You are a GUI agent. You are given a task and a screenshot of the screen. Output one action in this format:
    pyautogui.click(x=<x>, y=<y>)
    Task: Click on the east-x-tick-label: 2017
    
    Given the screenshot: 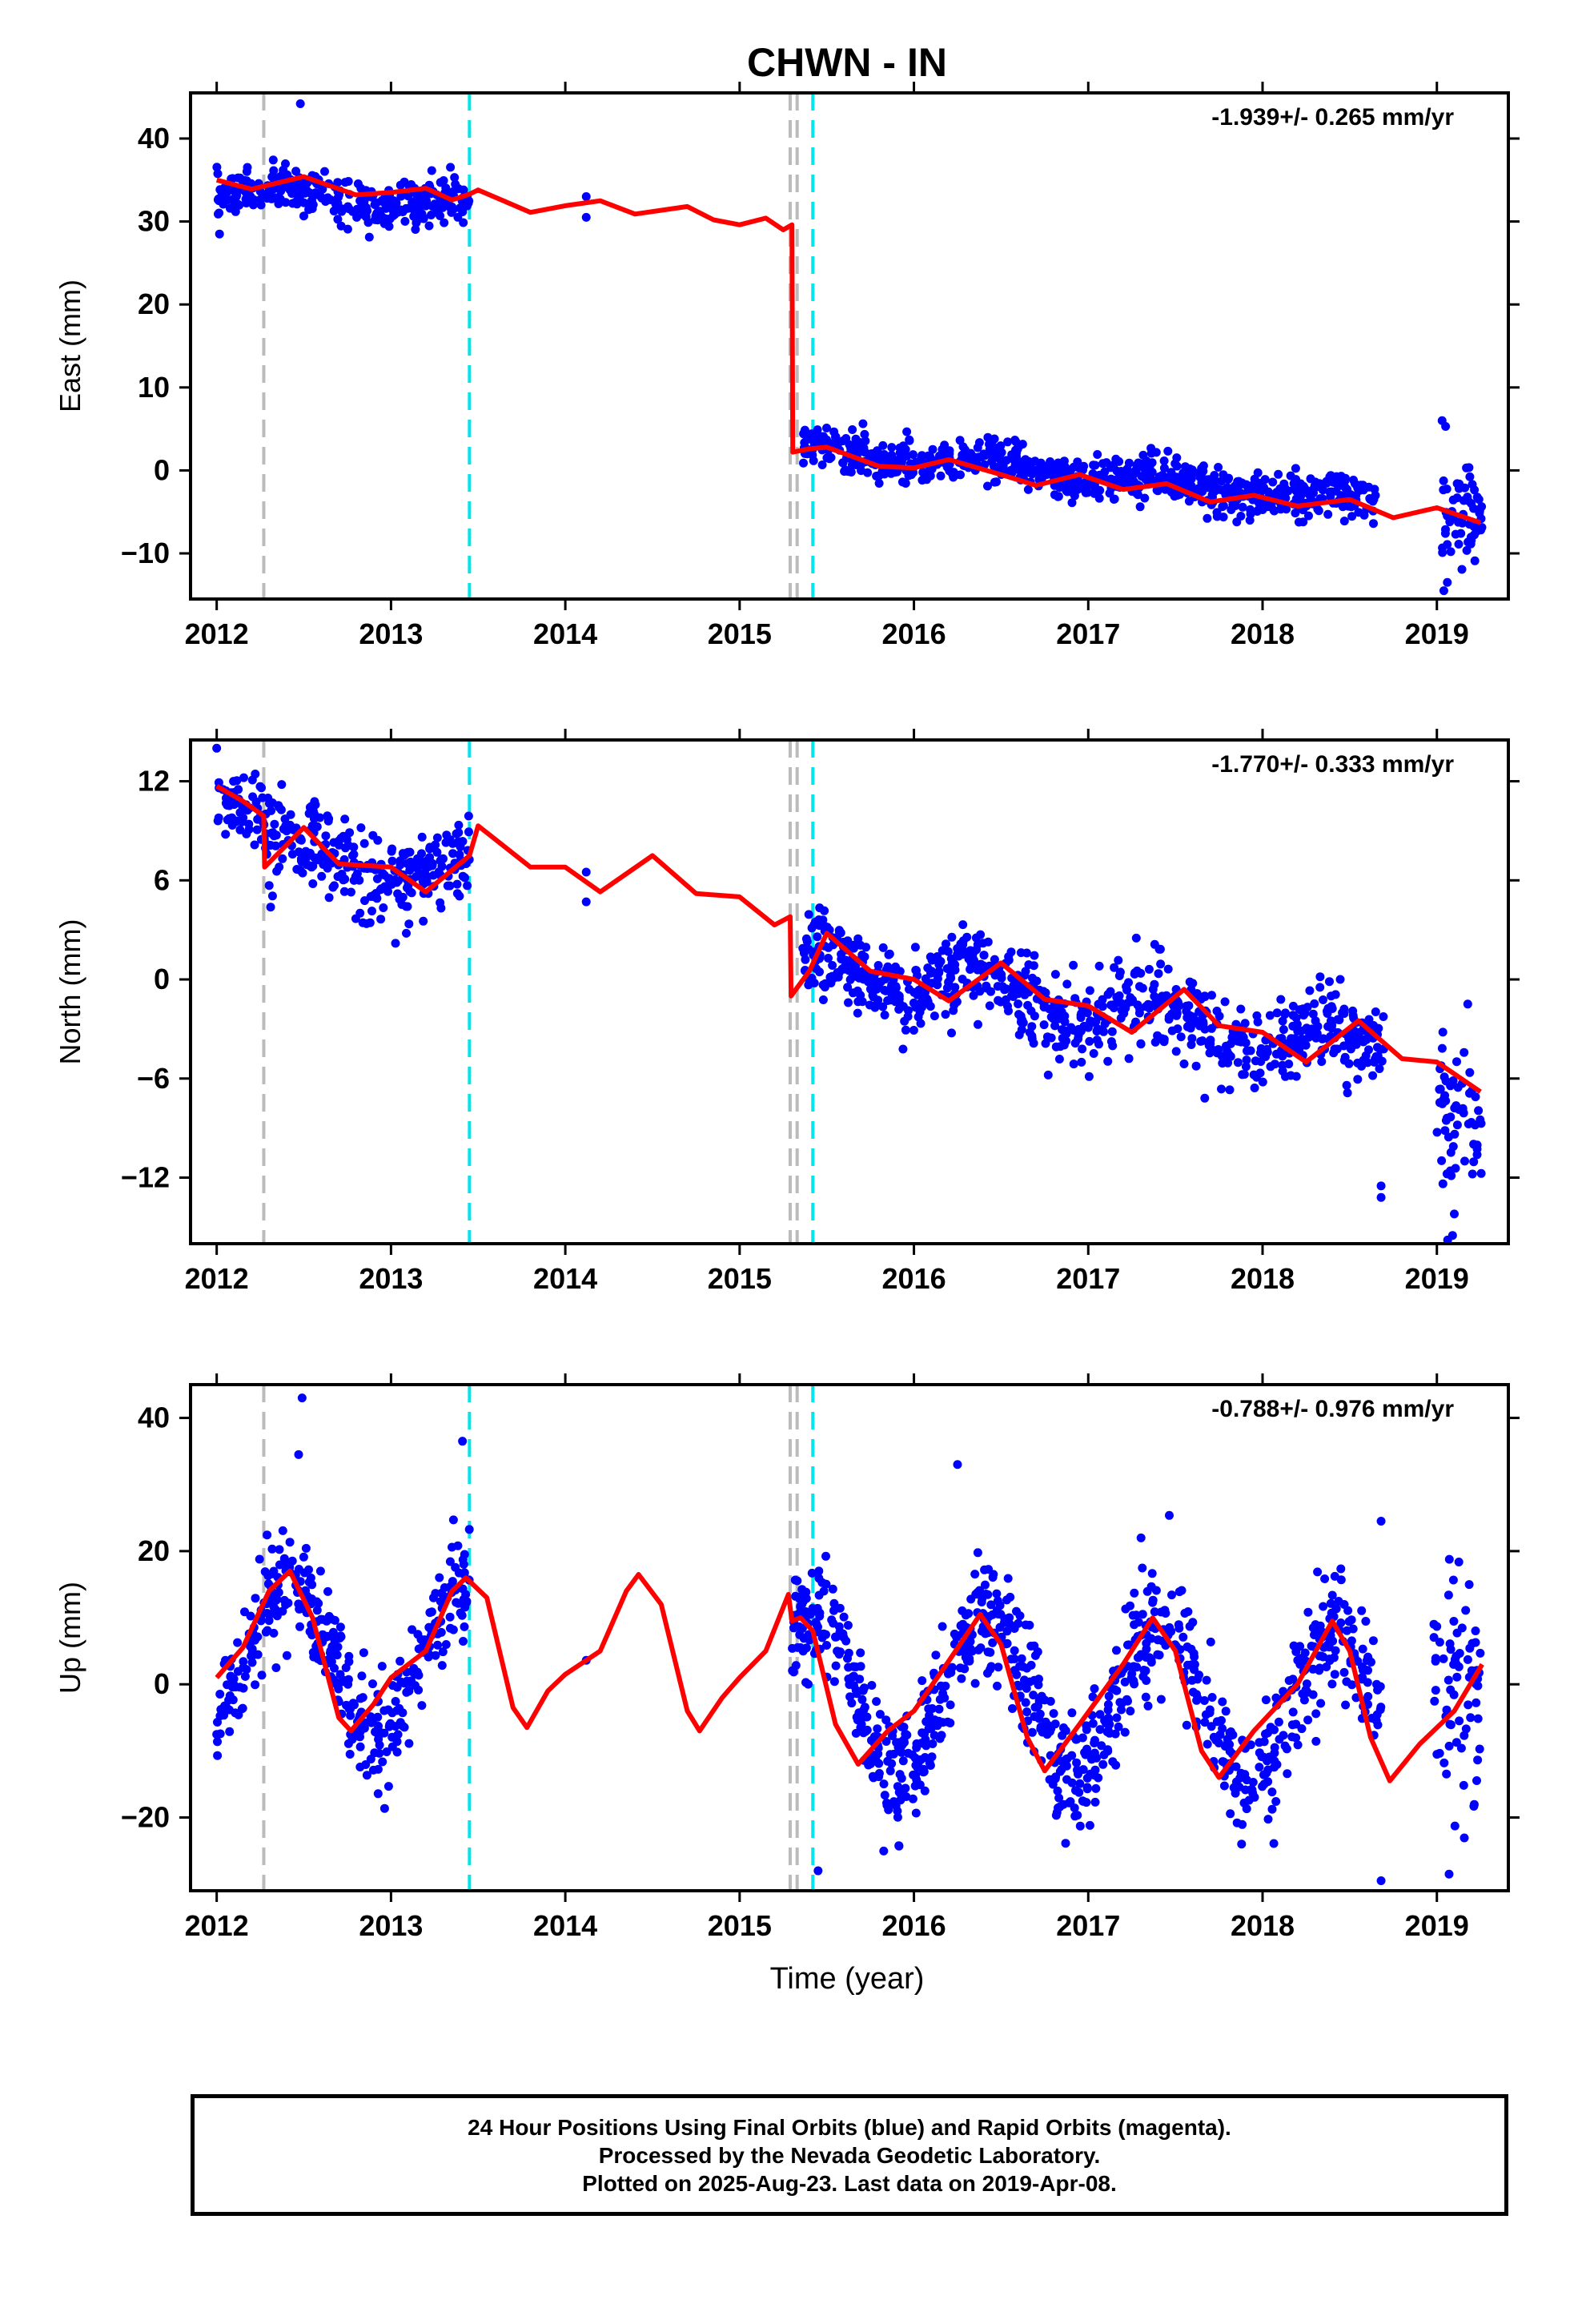 What is the action you would take?
    pyautogui.click(x=1088, y=633)
    